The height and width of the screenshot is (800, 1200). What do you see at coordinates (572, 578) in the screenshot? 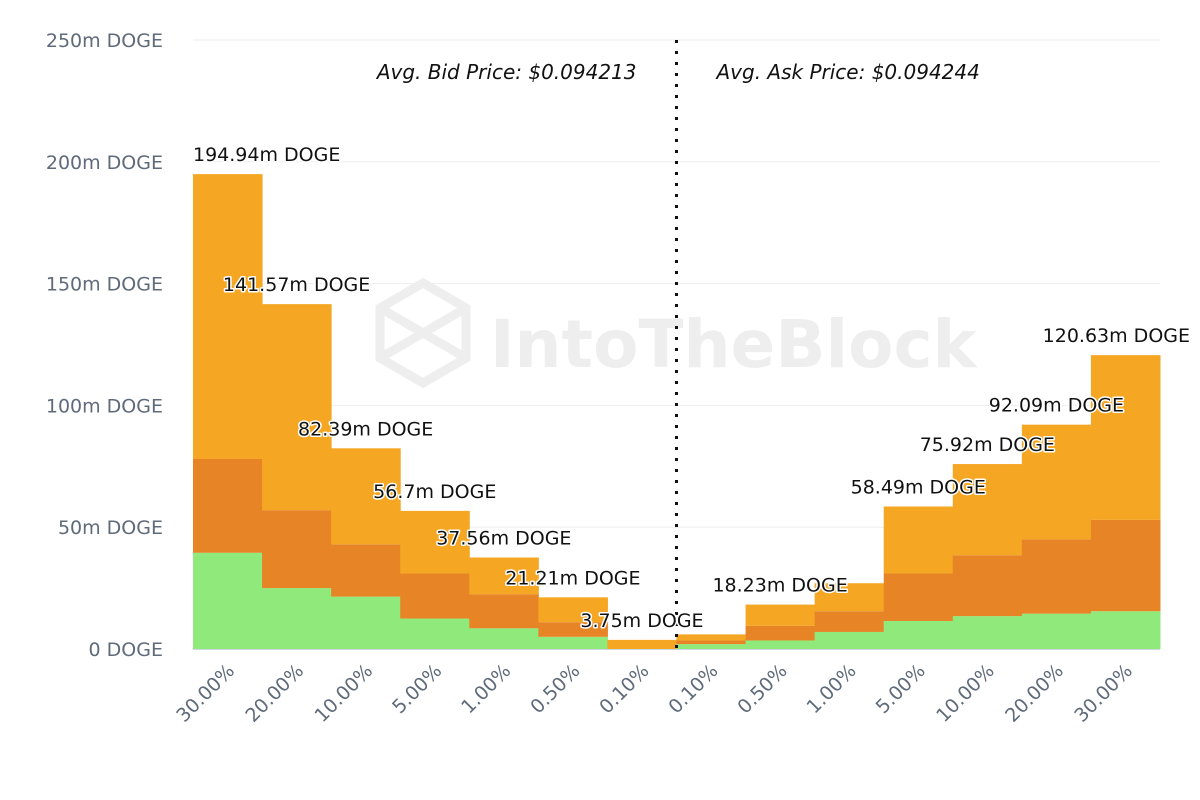
I see `total-label: 21.21m DOGE` at bounding box center [572, 578].